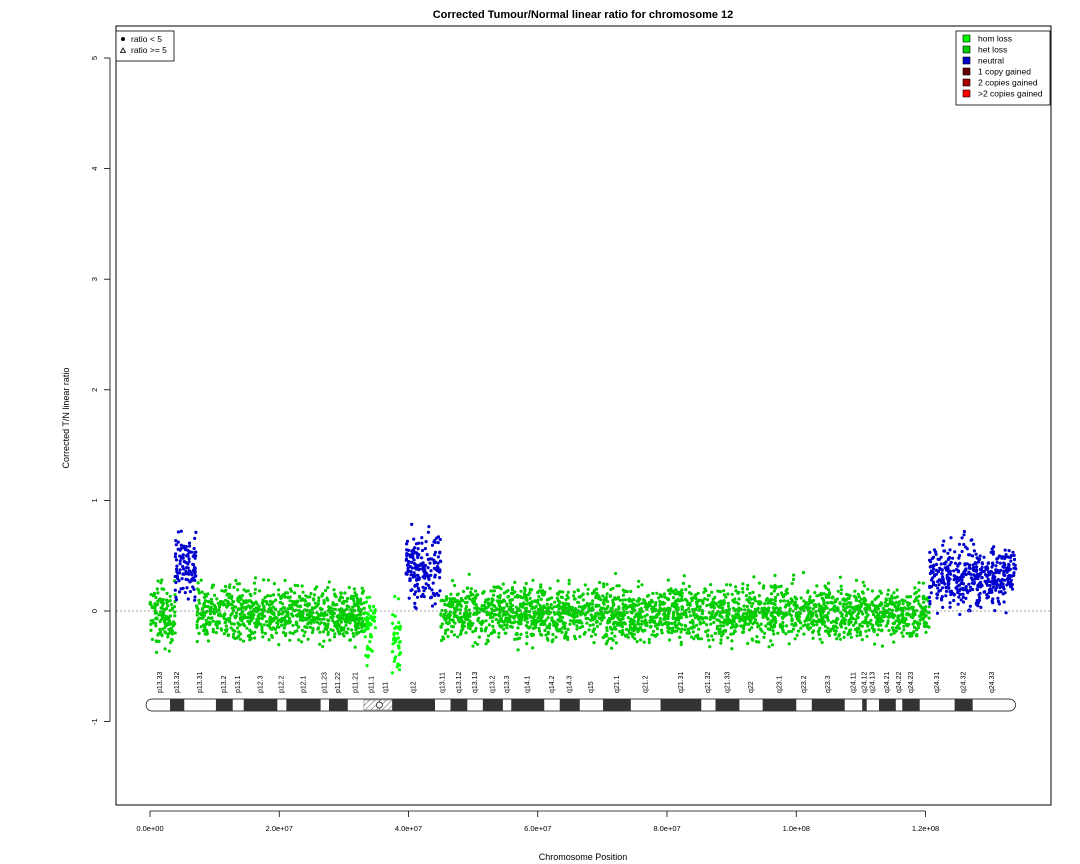  I want to click on legend-swatch, so click(966, 60).